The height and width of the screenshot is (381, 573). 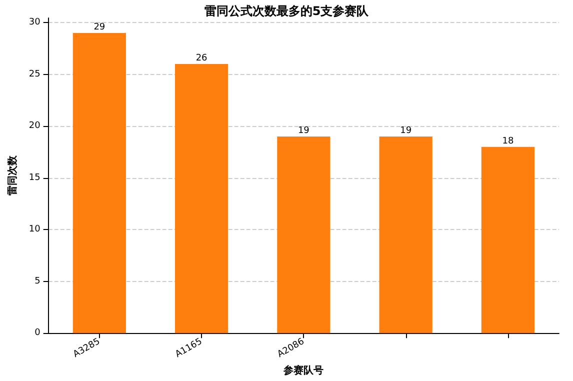 I want to click on x-axis-title: 参赛队号, so click(x=303, y=370).